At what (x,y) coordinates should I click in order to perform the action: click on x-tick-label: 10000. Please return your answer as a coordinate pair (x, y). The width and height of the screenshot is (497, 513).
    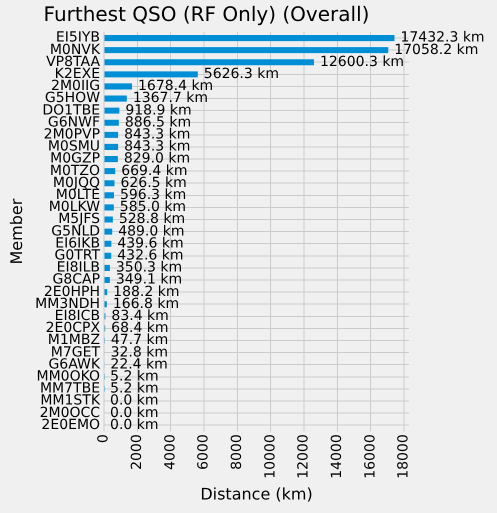
    Looking at the image, I should click on (270, 456).